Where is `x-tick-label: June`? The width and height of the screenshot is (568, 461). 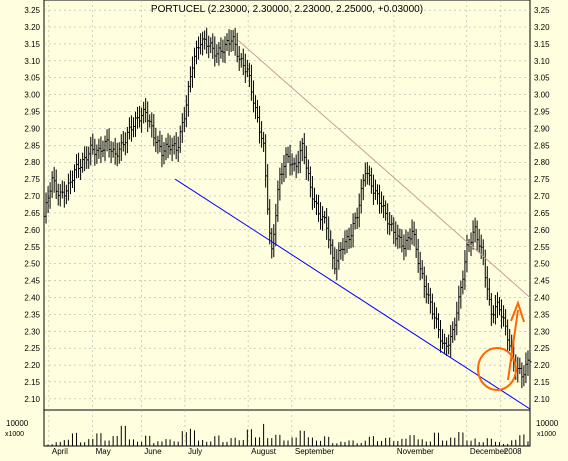
x-tick-label: June is located at coordinates (153, 451).